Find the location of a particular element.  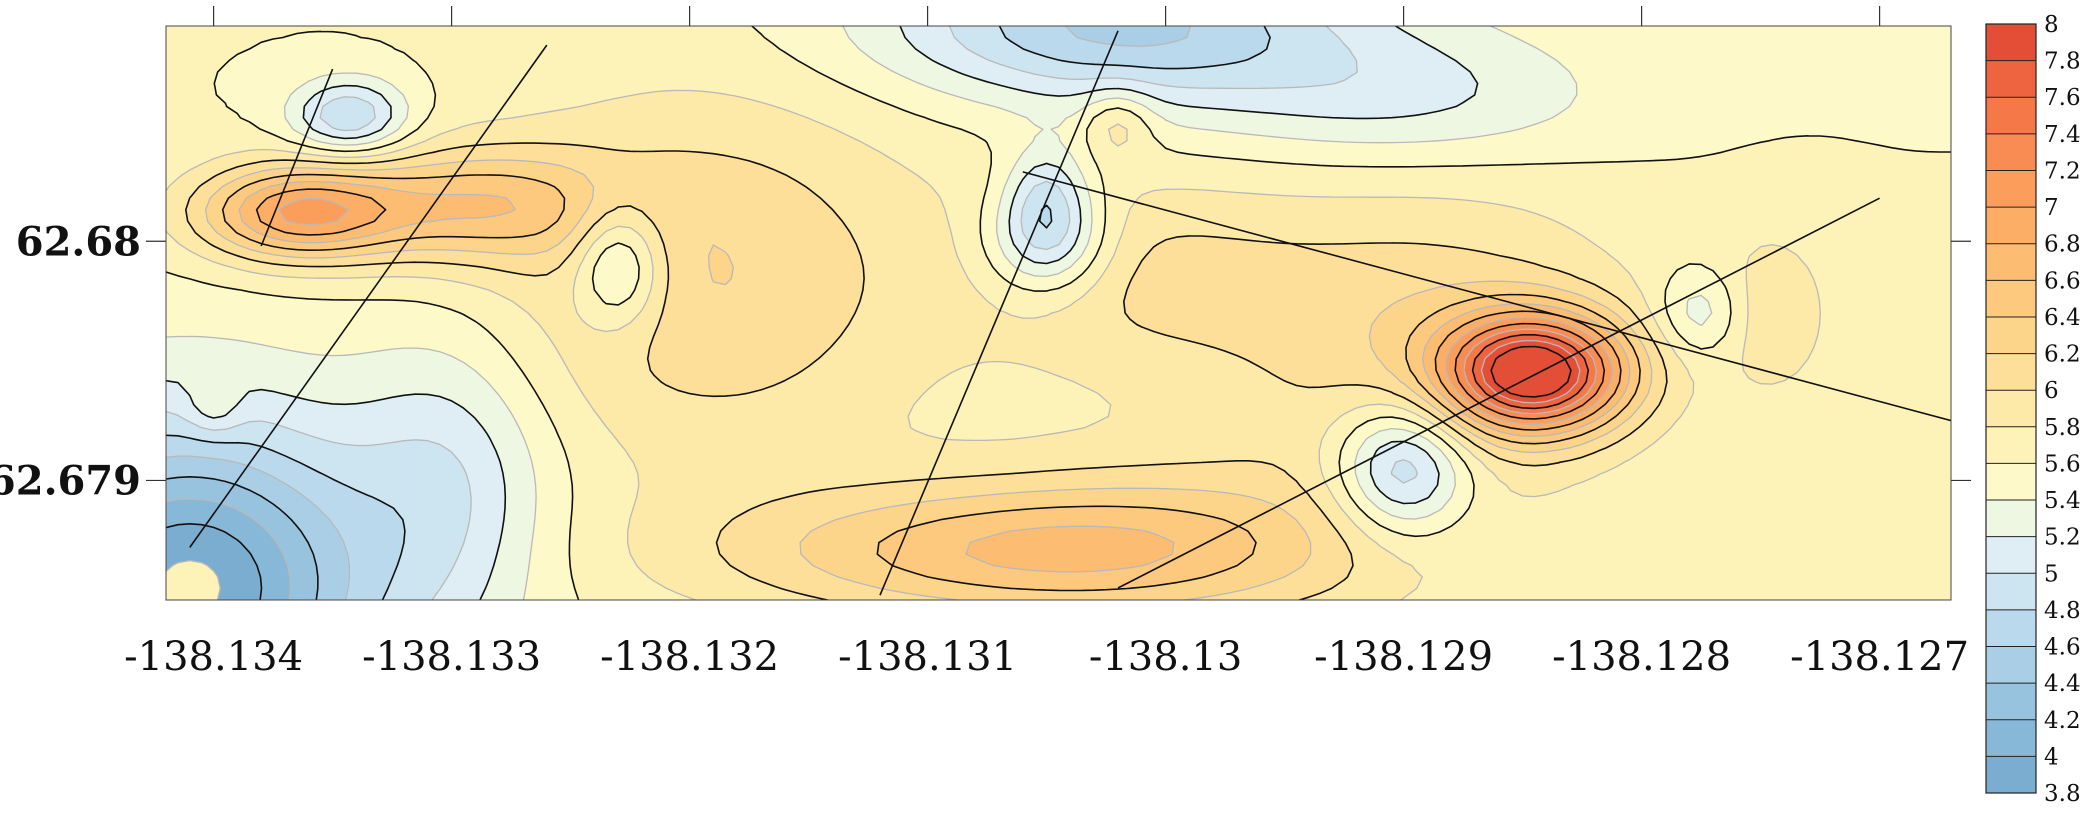

colorbar-label: 4.4 is located at coordinates (2062, 684).